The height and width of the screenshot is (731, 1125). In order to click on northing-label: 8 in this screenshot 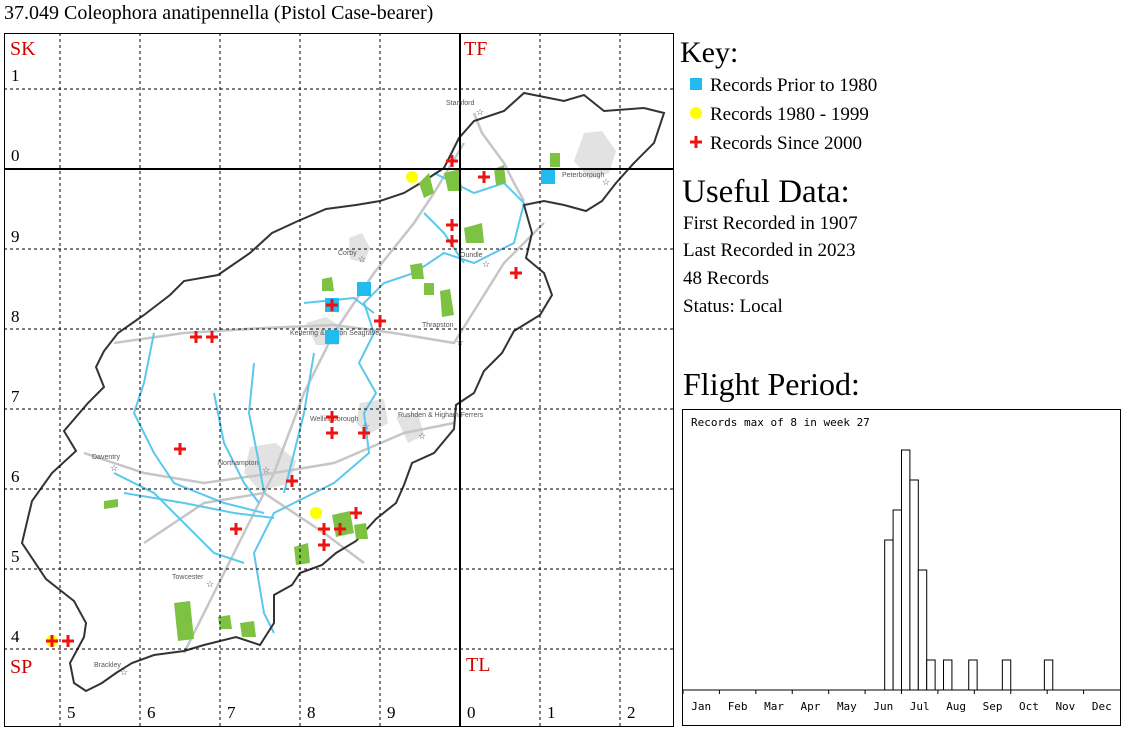, I will do `click(15, 316)`.